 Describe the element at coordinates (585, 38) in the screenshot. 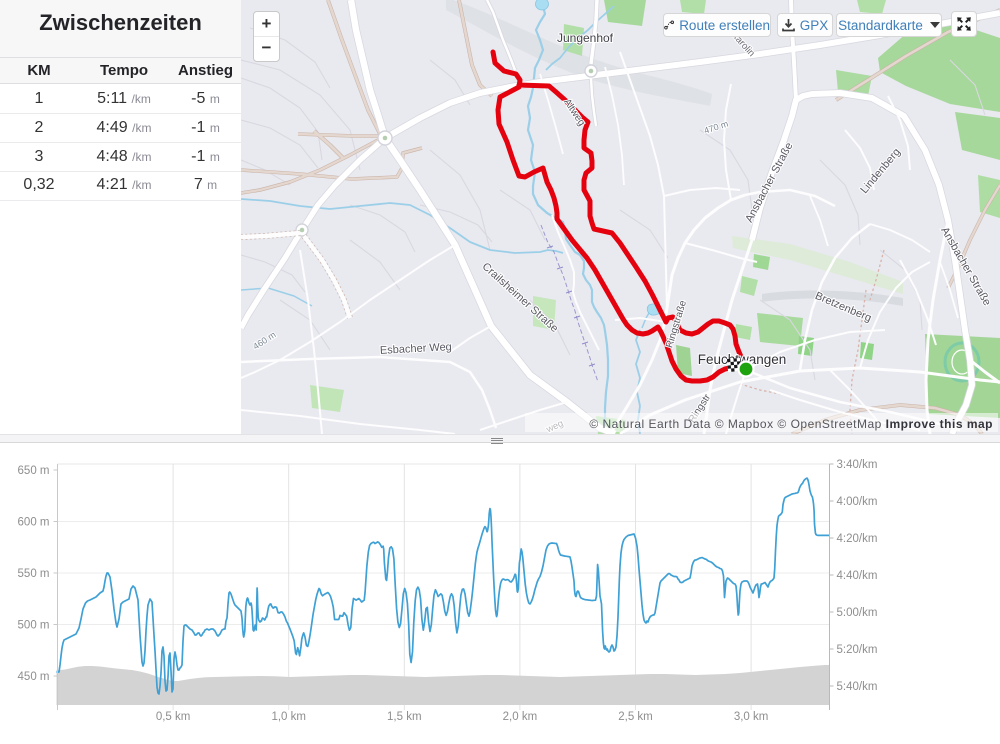

I see `svg-text: Jungenhof` at that location.